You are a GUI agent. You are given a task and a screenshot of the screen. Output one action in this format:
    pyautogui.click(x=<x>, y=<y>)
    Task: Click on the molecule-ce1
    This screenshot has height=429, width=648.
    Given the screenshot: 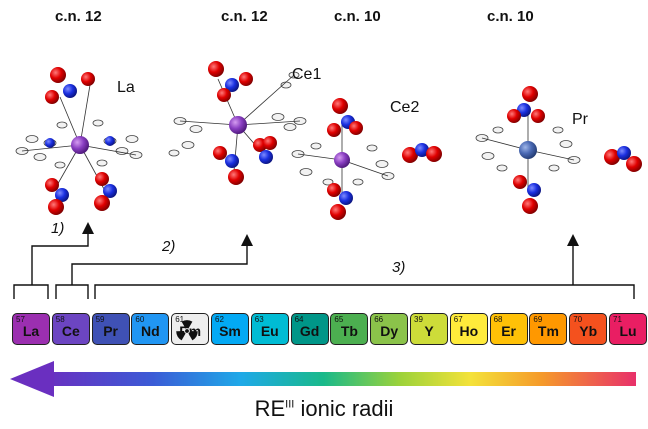 What is the action you would take?
    pyautogui.click(x=237, y=123)
    